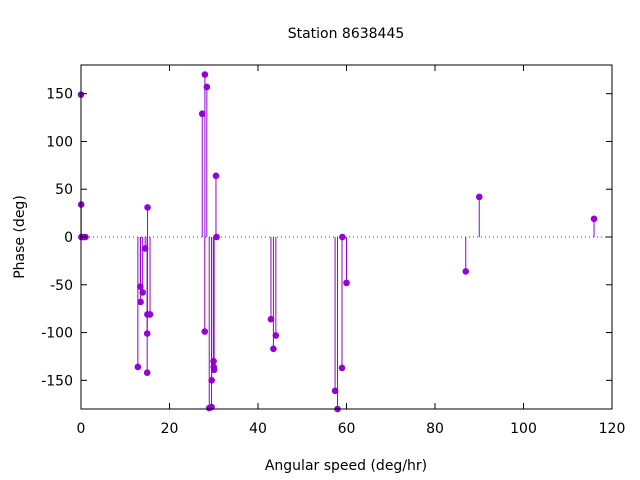  I want to click on y-tick-label: -150, so click(57, 381).